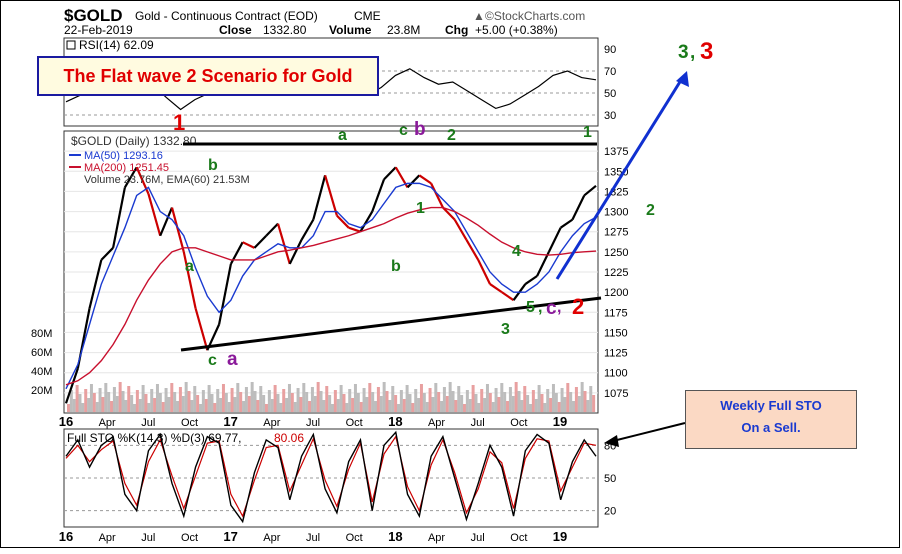  What do you see at coordinates (179, 122) in the screenshot?
I see `wave-label: 1` at bounding box center [179, 122].